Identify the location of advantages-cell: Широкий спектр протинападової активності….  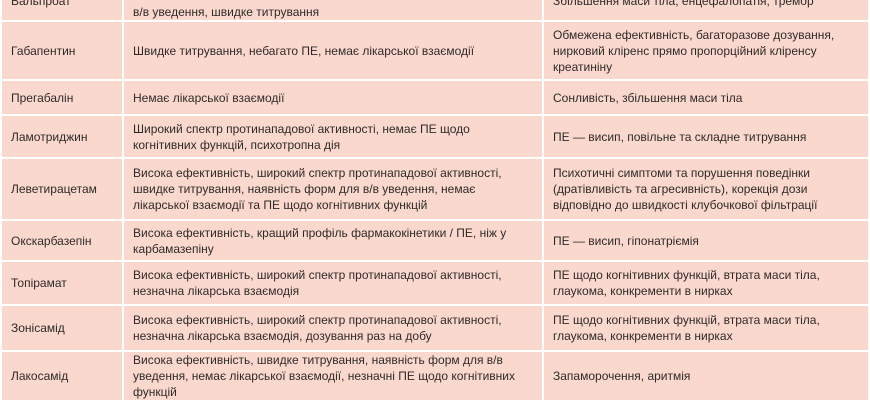
(333, 136).